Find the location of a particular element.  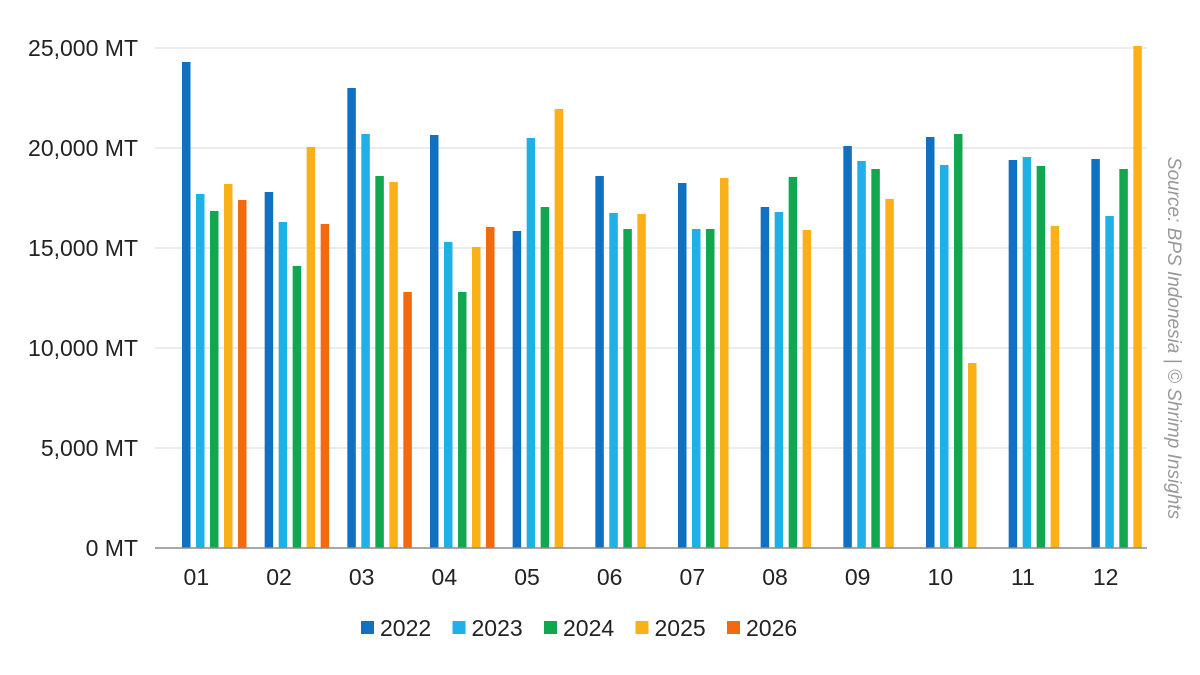

x-axis-tick-labels: 01 02 03 04 05 06 07 08 09 10 11 12 is located at coordinates (651, 577).